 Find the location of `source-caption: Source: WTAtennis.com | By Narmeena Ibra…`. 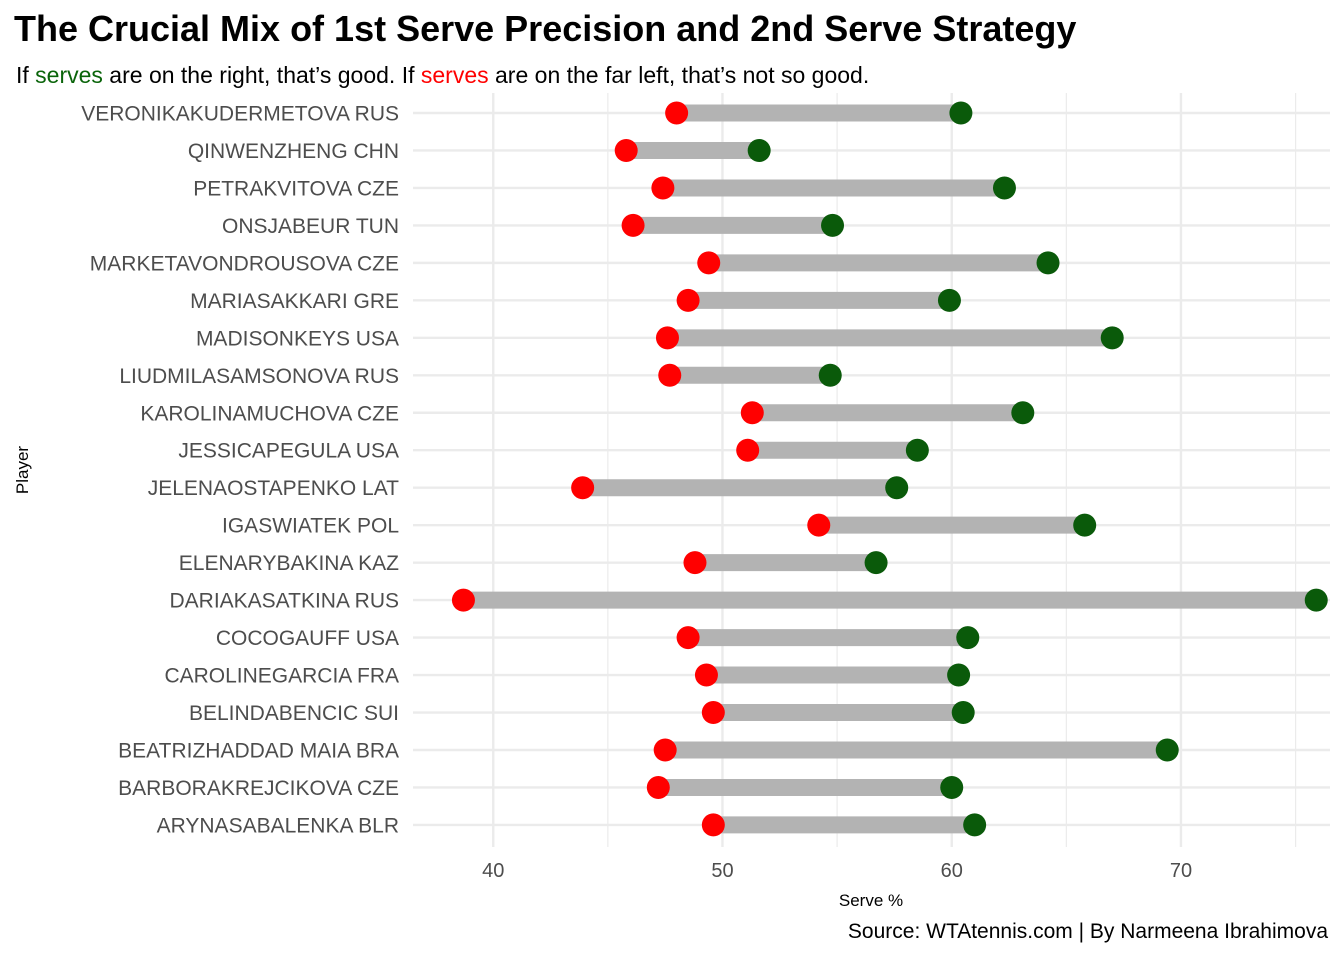

source-caption: Source: WTAtennis.com | By Narmeena Ibra… is located at coordinates (1087, 931).